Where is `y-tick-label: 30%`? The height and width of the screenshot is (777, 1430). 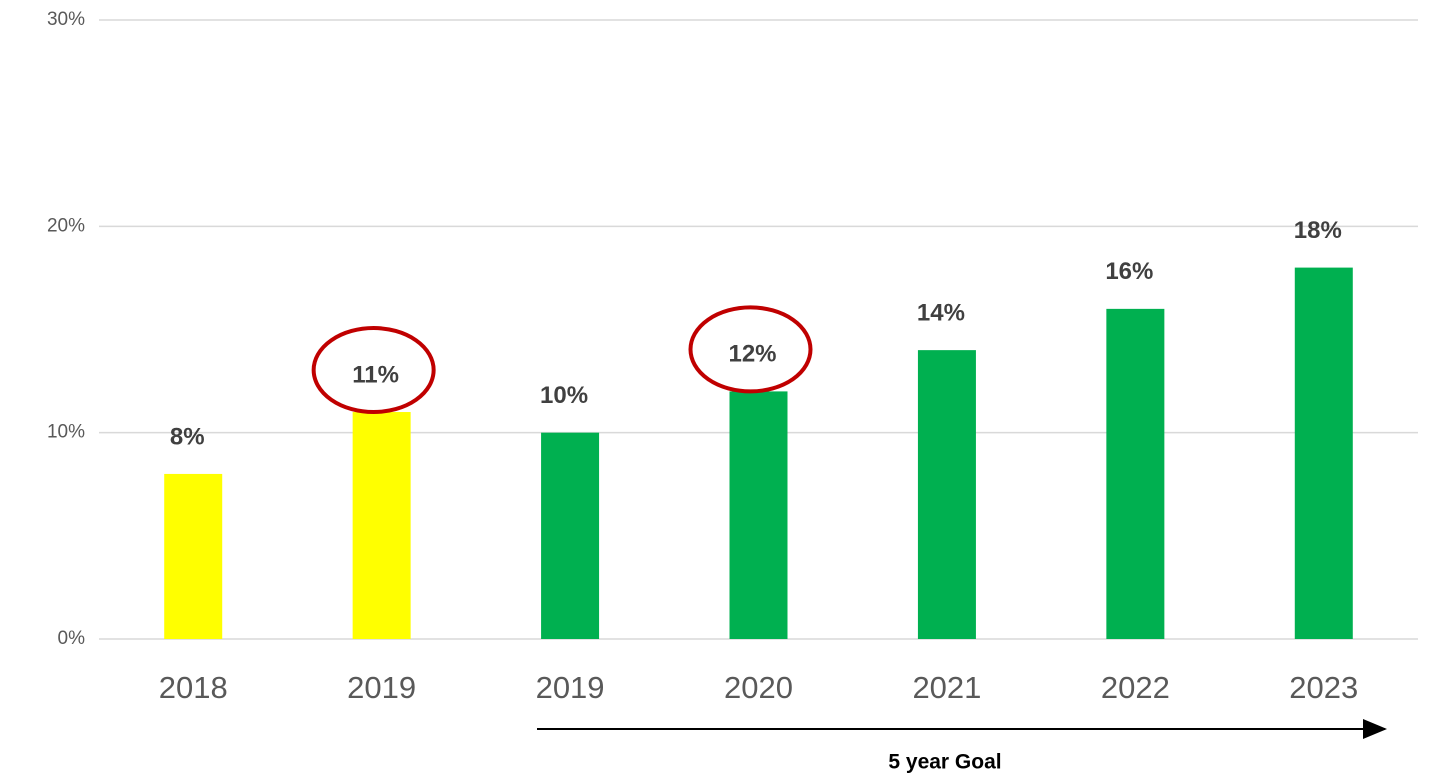 y-tick-label: 30% is located at coordinates (66, 19).